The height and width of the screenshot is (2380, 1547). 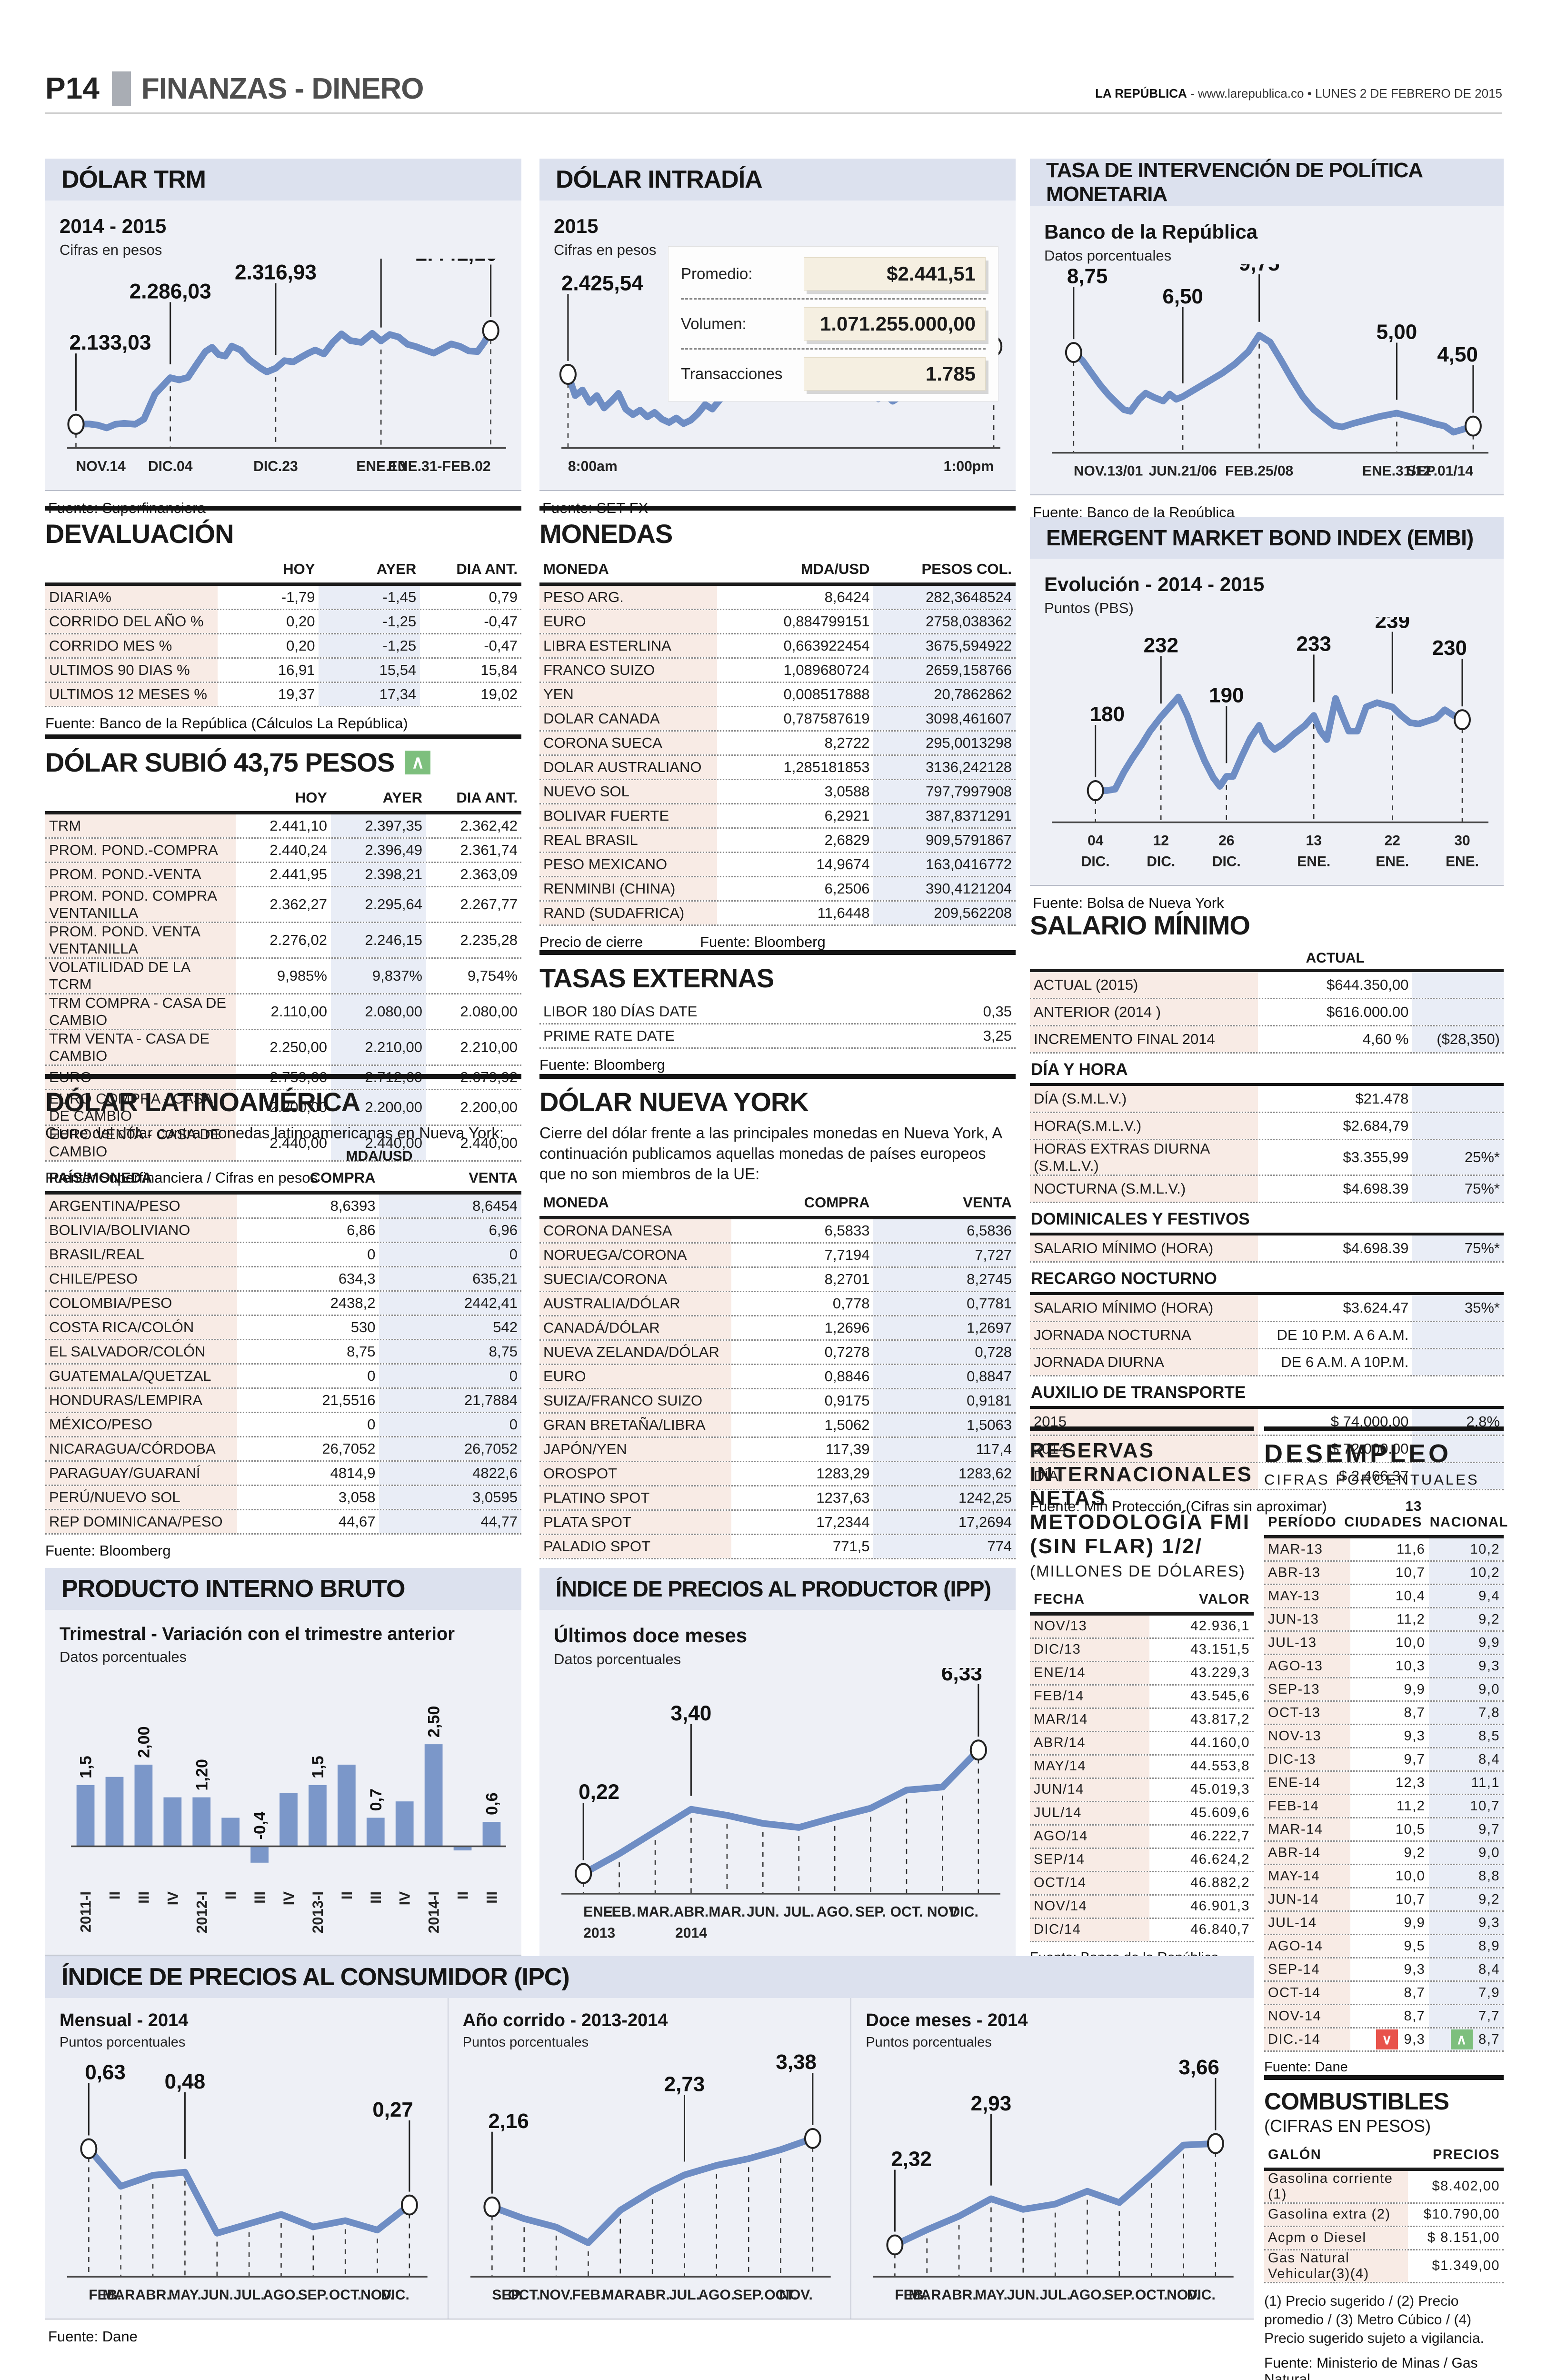 I want to click on svg-text: 04, so click(x=1096, y=840).